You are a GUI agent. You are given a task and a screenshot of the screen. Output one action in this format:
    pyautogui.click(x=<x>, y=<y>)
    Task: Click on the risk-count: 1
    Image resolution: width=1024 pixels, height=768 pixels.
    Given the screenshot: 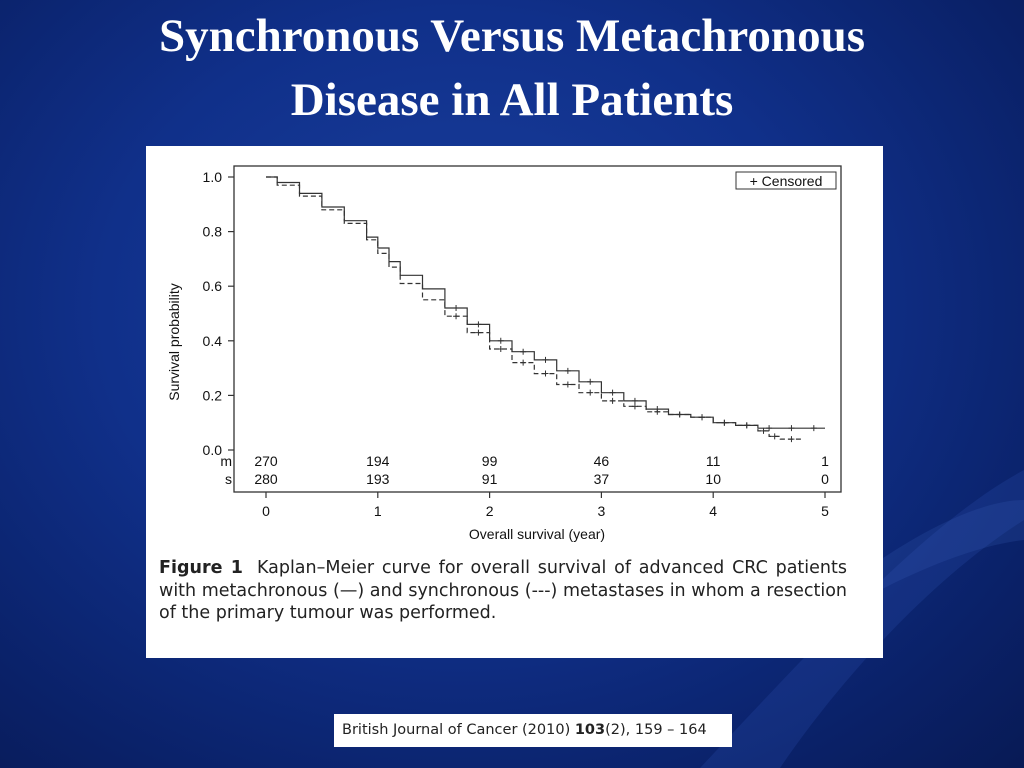 What is the action you would take?
    pyautogui.click(x=825, y=461)
    